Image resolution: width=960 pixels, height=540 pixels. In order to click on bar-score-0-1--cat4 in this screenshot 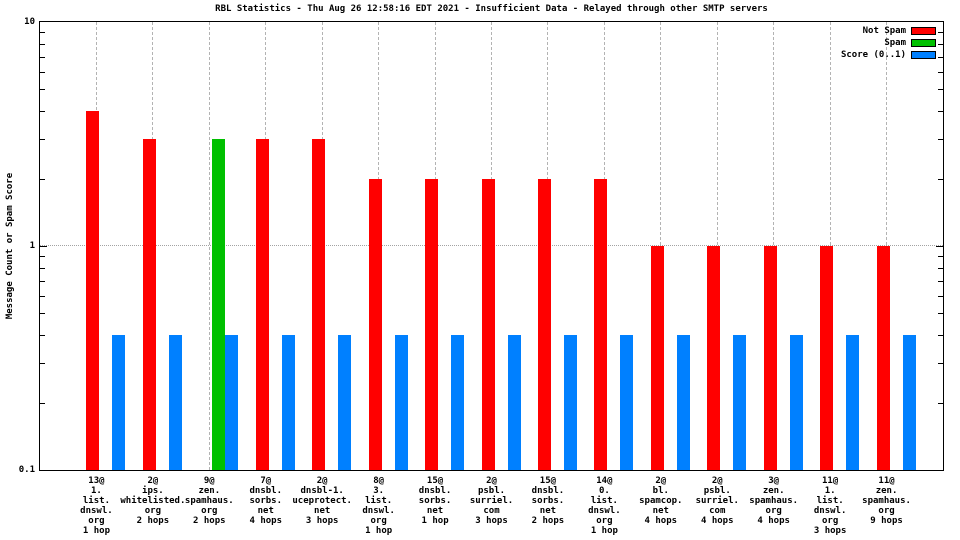, I will do `click(288, 402)`.